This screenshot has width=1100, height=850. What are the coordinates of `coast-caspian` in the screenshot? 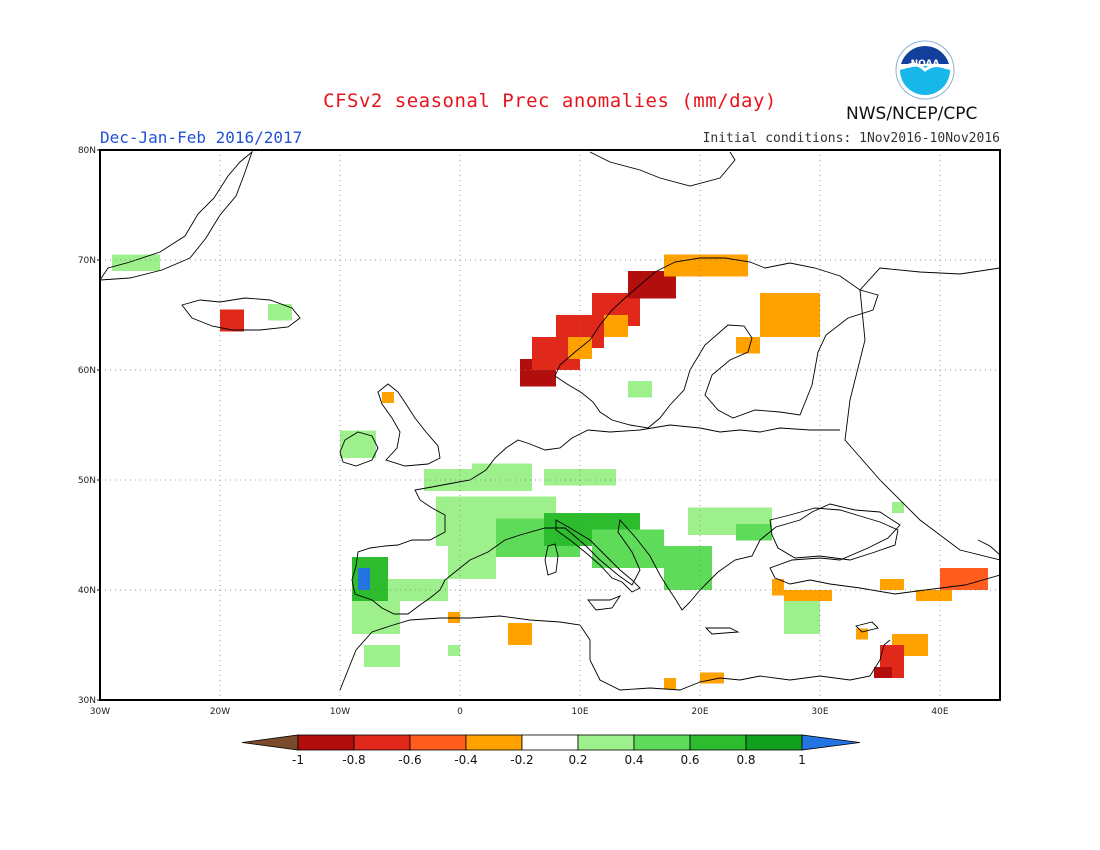 It's located at (988, 547).